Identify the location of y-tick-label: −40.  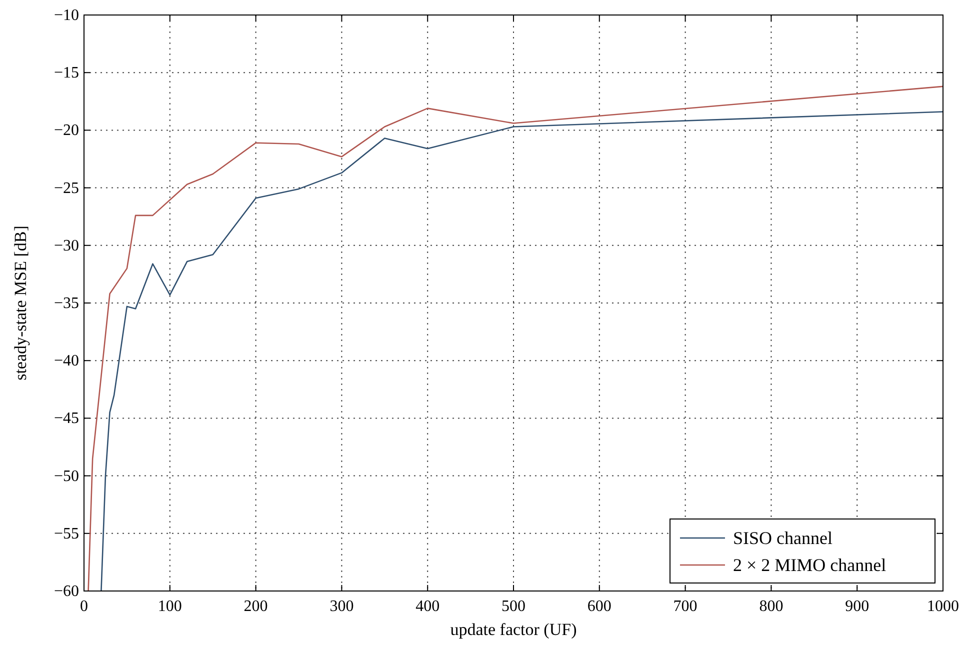
(66, 361).